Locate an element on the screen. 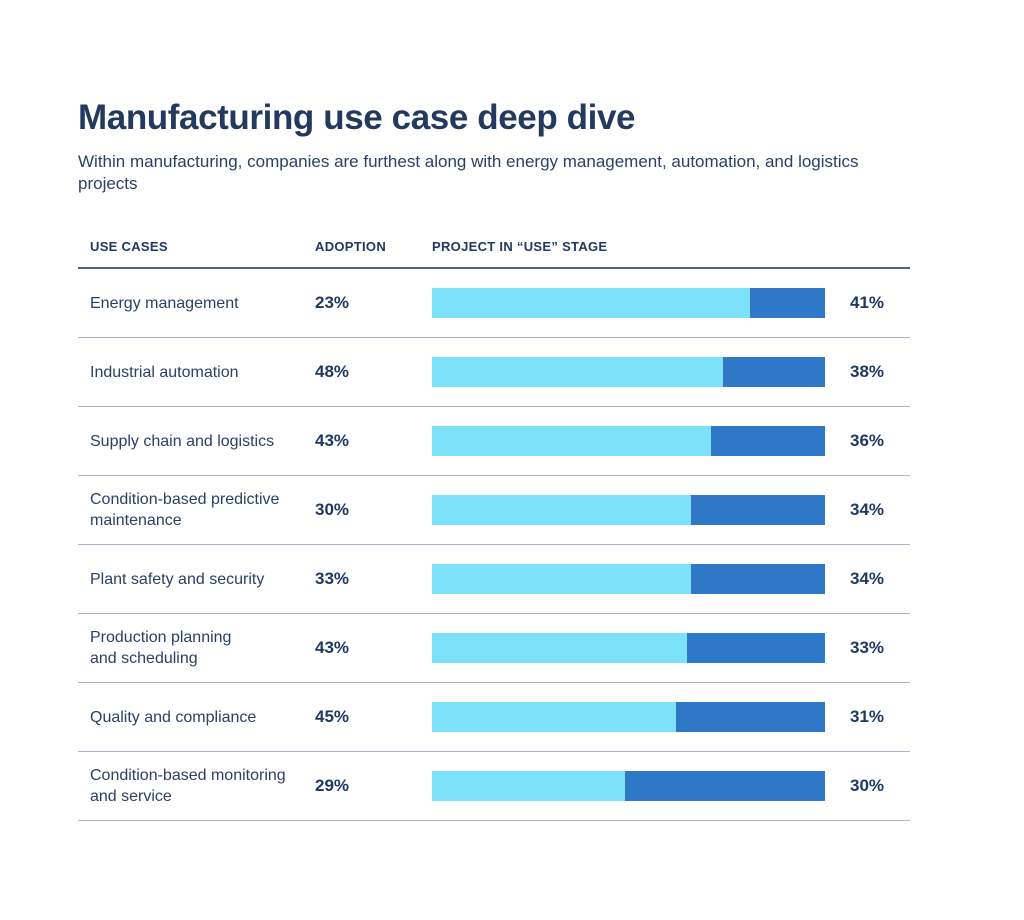 This screenshot has height=920, width=1024. use-case-label: Industrial automation is located at coordinates (164, 372).